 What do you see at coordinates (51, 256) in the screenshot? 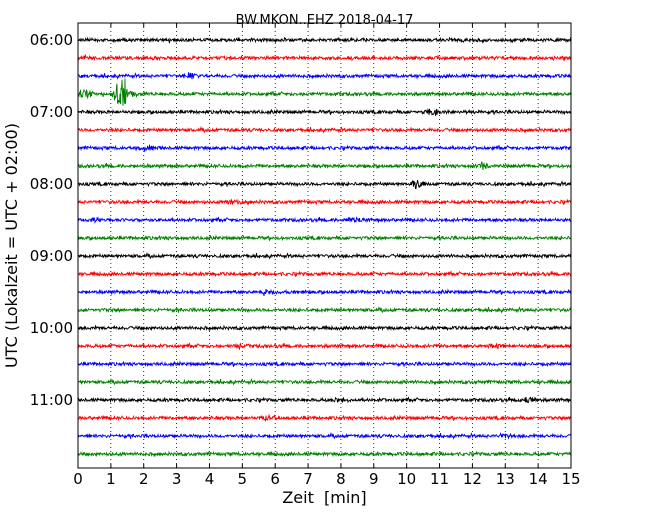
I see `y-tick-label: 09:00` at bounding box center [51, 256].